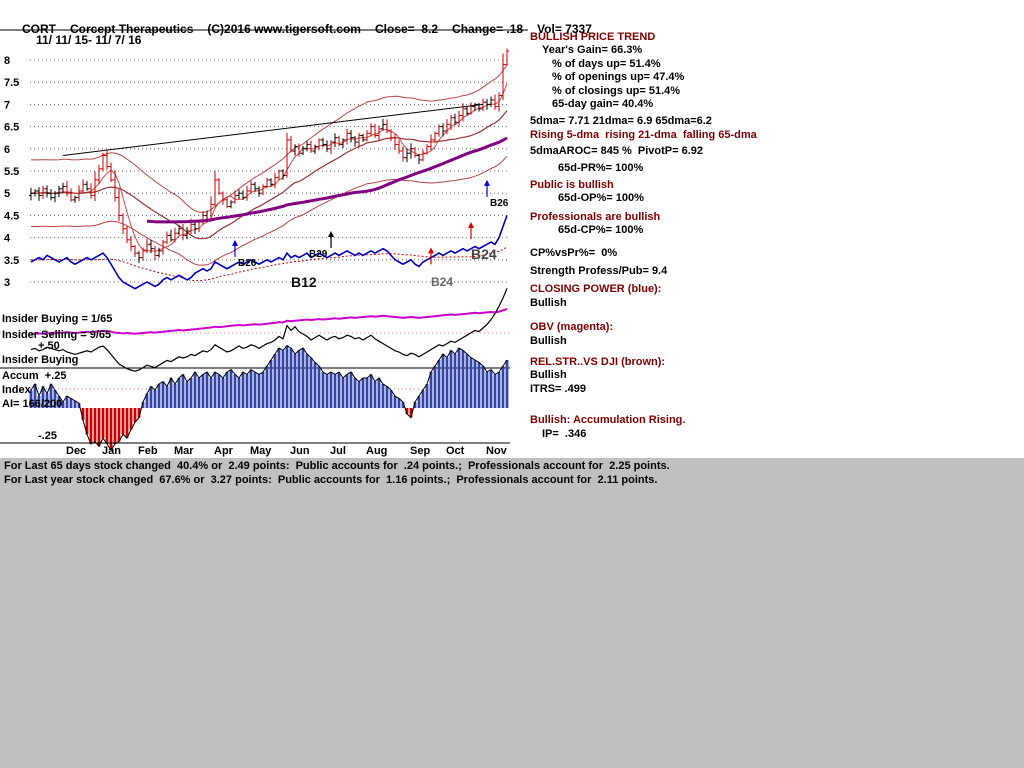 This screenshot has height=768, width=1024. What do you see at coordinates (11, 216) in the screenshot?
I see `svg-text: 4.5` at bounding box center [11, 216].